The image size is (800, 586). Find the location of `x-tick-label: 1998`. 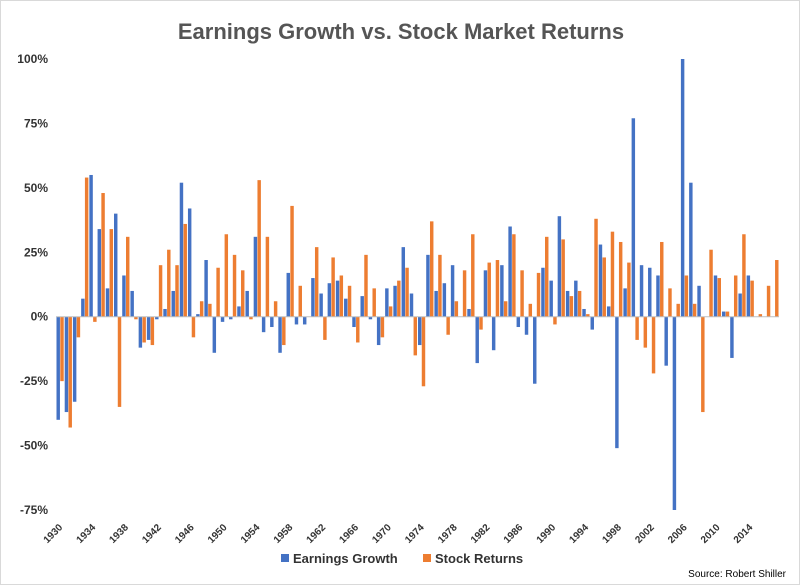

x-tick-label: 1998 is located at coordinates (612, 534).